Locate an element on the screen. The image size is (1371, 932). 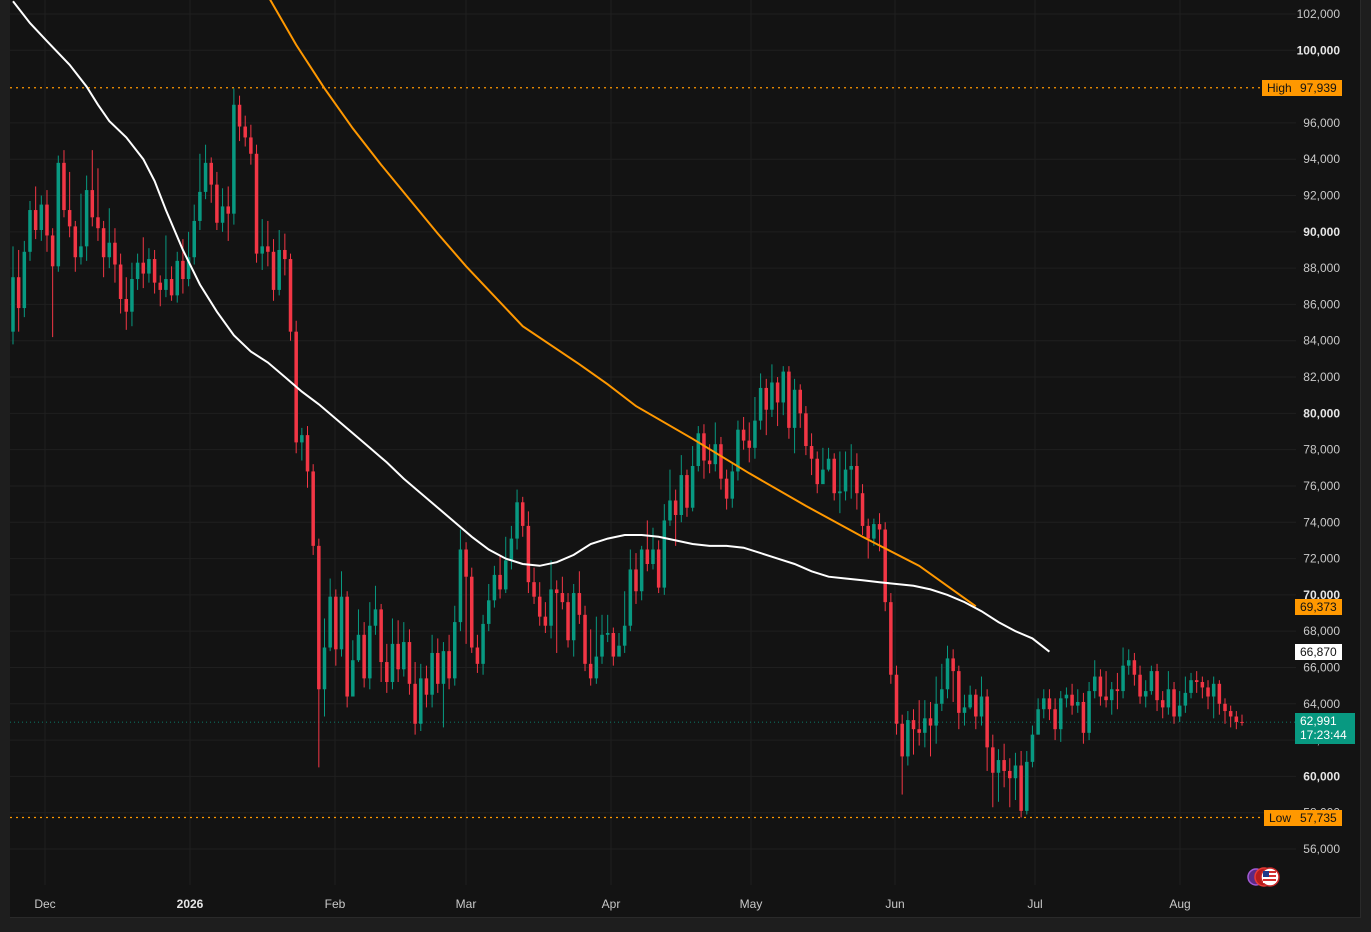
high-value-tag: 97,939 is located at coordinates (1318, 88).